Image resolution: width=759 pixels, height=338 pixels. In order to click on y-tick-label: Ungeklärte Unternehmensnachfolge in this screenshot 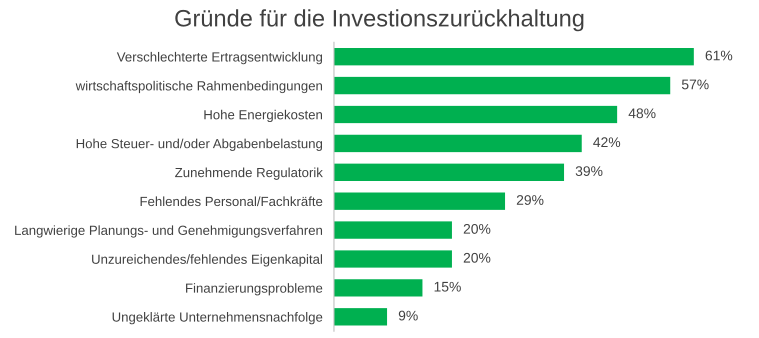, I will do `click(217, 318)`.